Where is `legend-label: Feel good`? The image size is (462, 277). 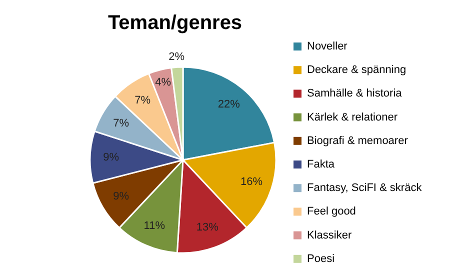
legend-label: Feel good is located at coordinates (331, 212).